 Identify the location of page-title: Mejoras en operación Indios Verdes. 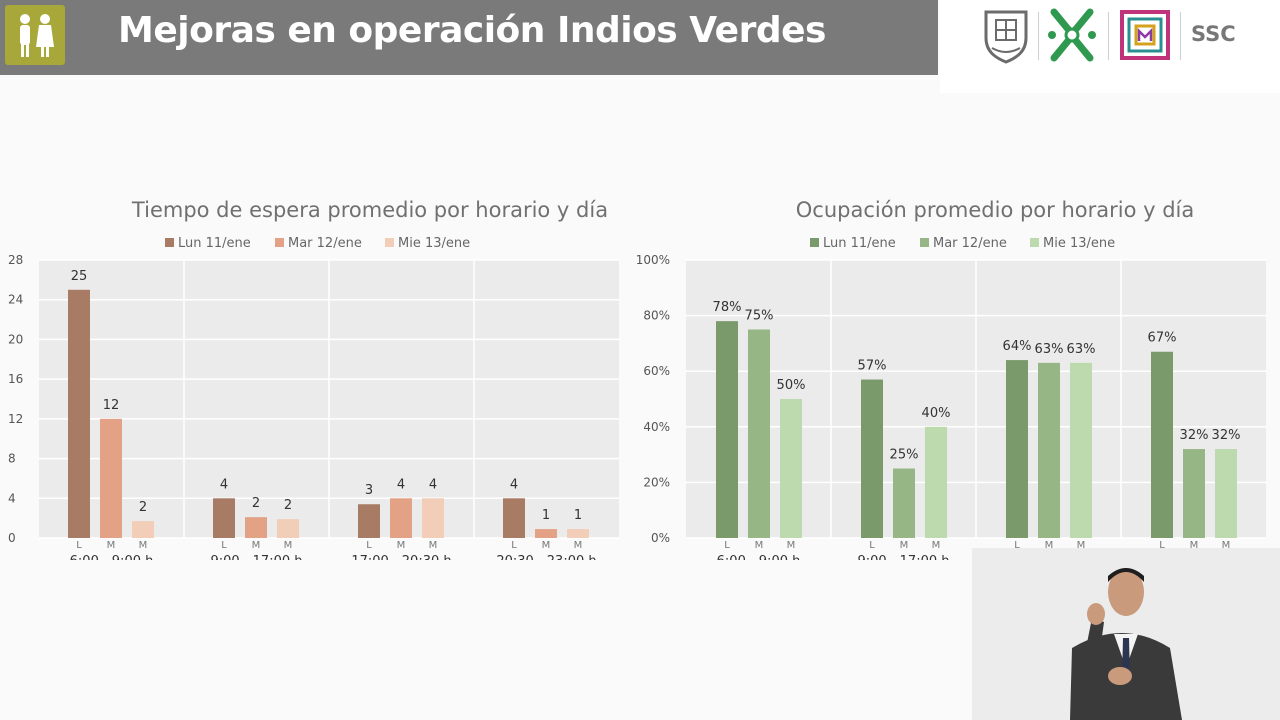
(472, 30).